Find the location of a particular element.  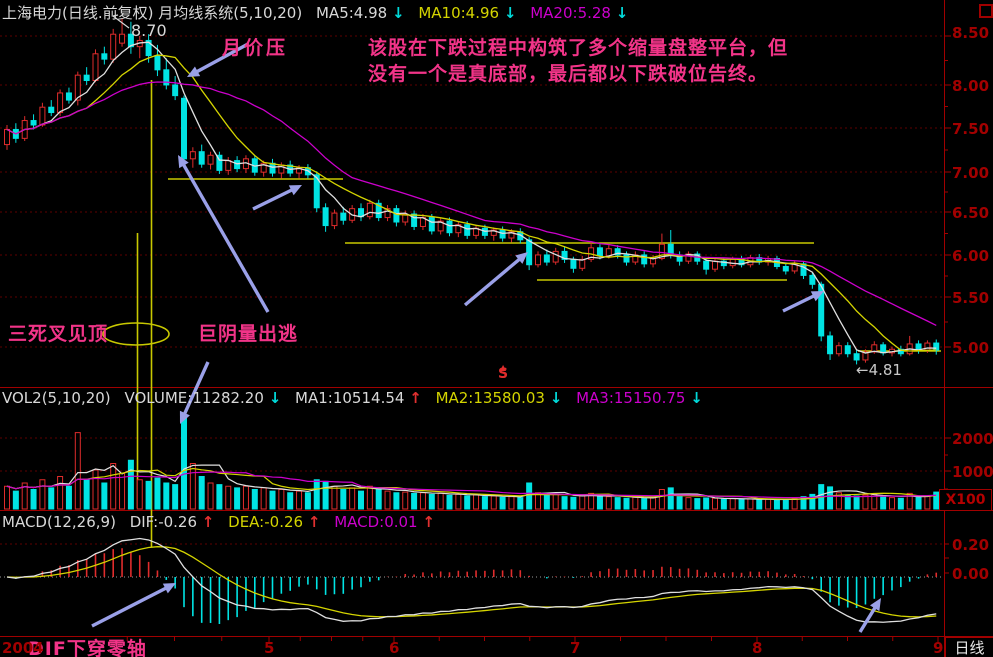

ma5-value: MA5:4.98 is located at coordinates (351, 13).